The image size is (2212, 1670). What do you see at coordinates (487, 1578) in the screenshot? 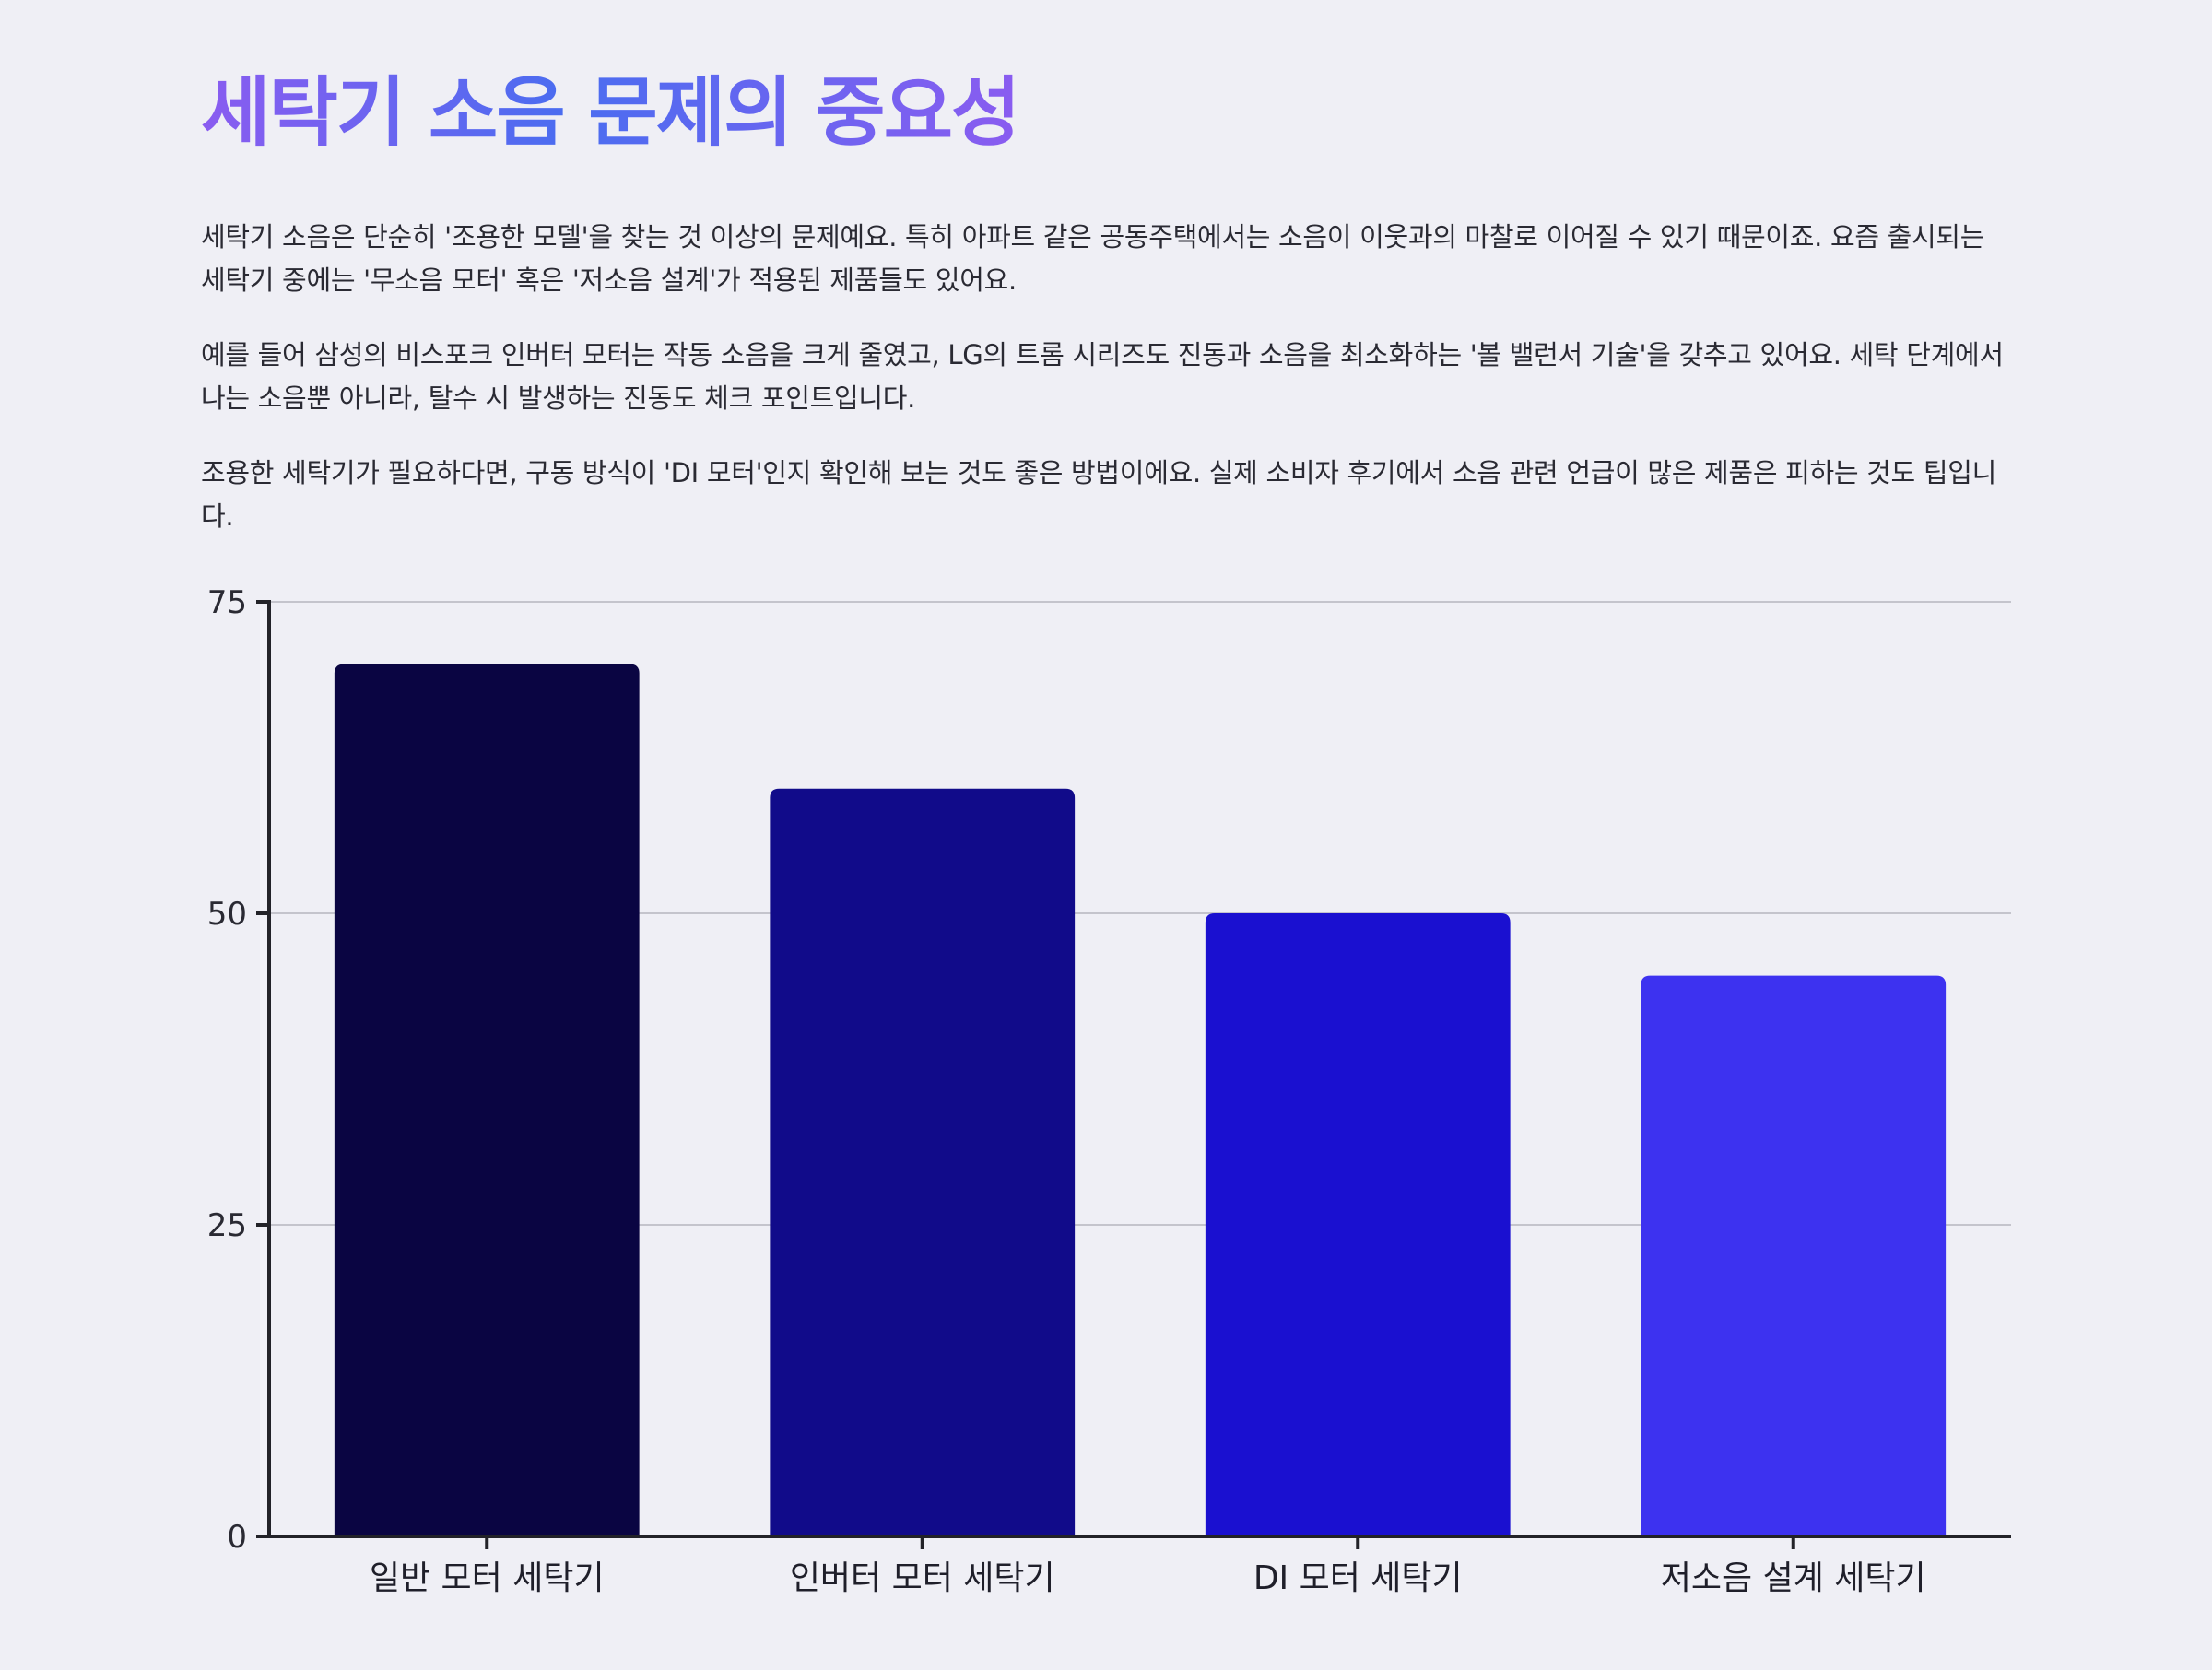
I see `x-tick-label: 일반 모터 세탁기` at bounding box center [487, 1578].